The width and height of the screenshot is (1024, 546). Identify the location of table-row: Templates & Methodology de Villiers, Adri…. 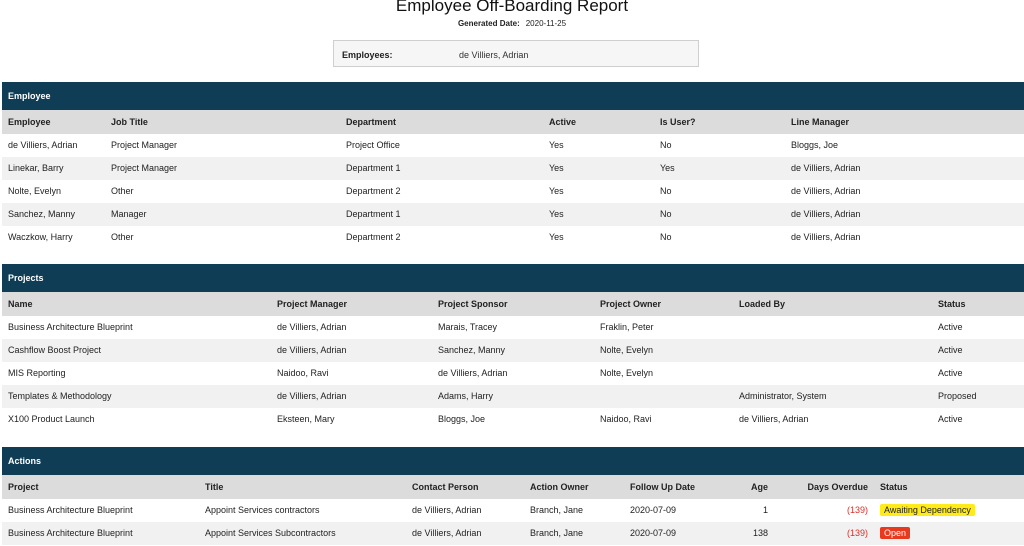
(513, 396).